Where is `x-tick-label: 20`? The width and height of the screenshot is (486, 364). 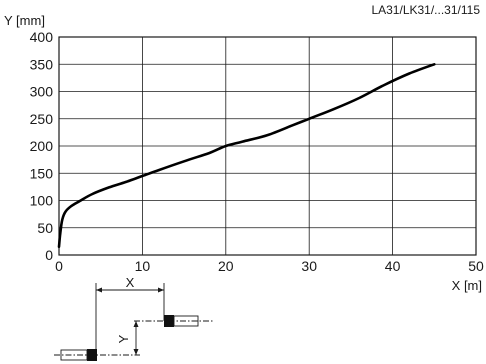 x-tick-label: 20 is located at coordinates (226, 266).